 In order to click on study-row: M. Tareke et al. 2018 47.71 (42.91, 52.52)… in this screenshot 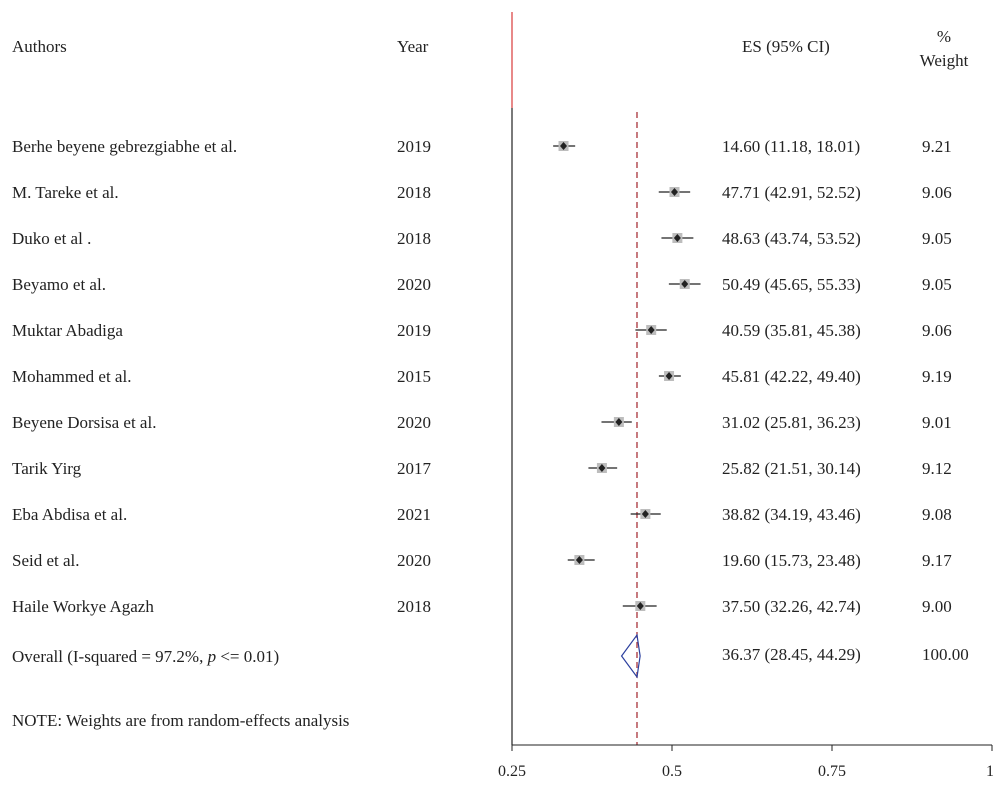, I will do `click(482, 192)`.